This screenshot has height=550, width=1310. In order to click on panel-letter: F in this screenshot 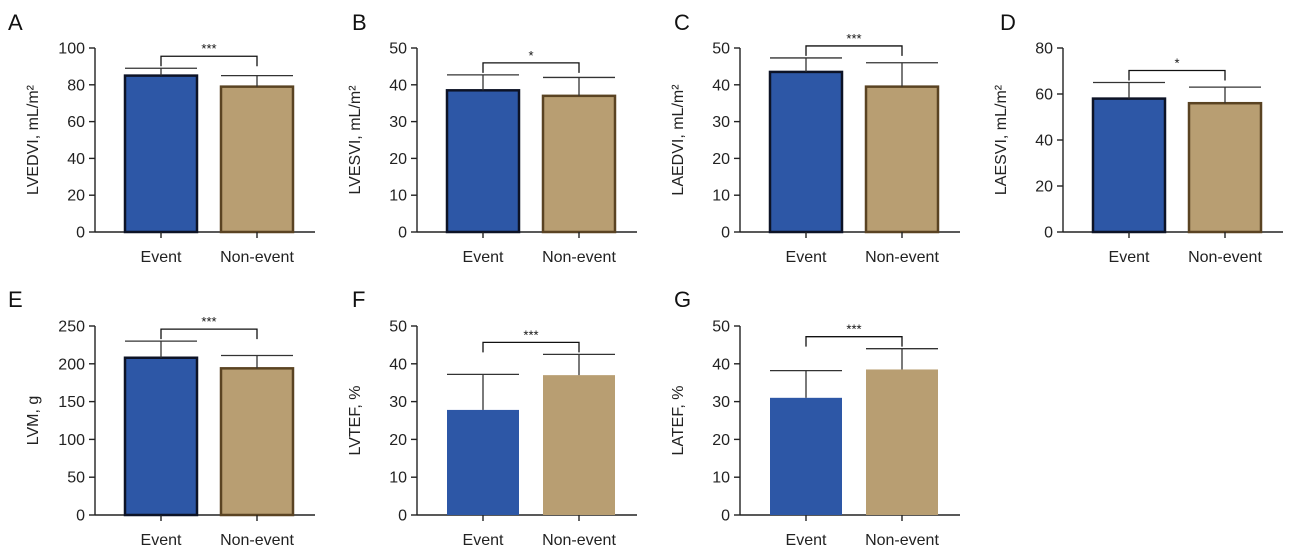, I will do `click(358, 299)`.